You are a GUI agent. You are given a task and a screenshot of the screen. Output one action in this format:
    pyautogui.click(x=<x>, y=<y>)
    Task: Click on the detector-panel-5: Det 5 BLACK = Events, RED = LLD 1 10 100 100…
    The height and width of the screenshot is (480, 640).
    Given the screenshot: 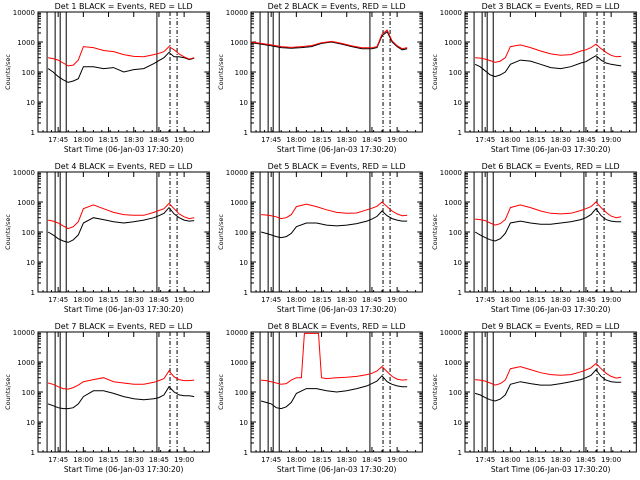 What is the action you would take?
    pyautogui.click(x=320, y=238)
    